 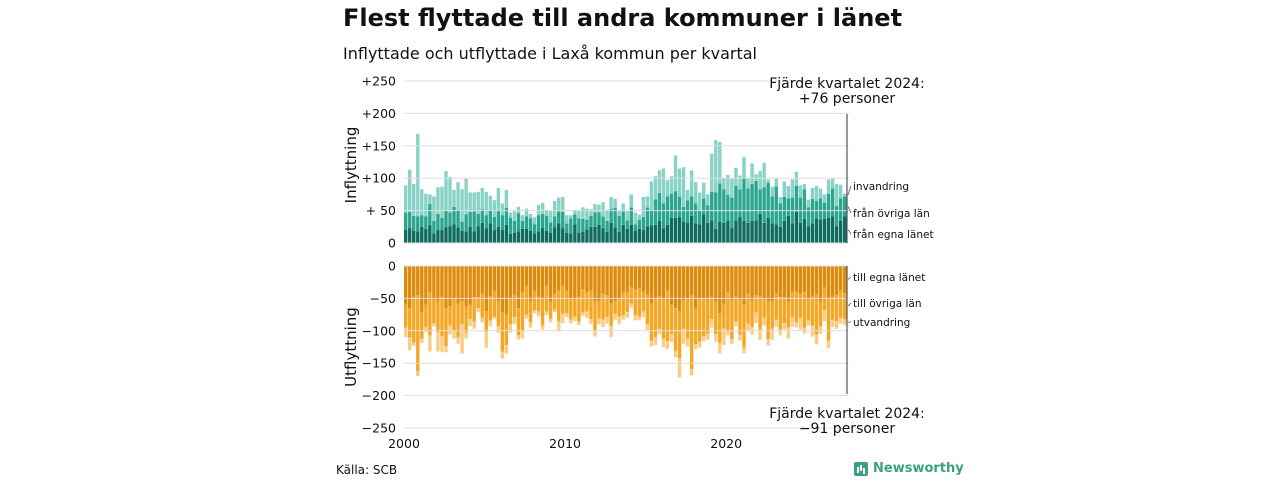 I want to click on outflow-ytick-label: −100, so click(x=379, y=330).